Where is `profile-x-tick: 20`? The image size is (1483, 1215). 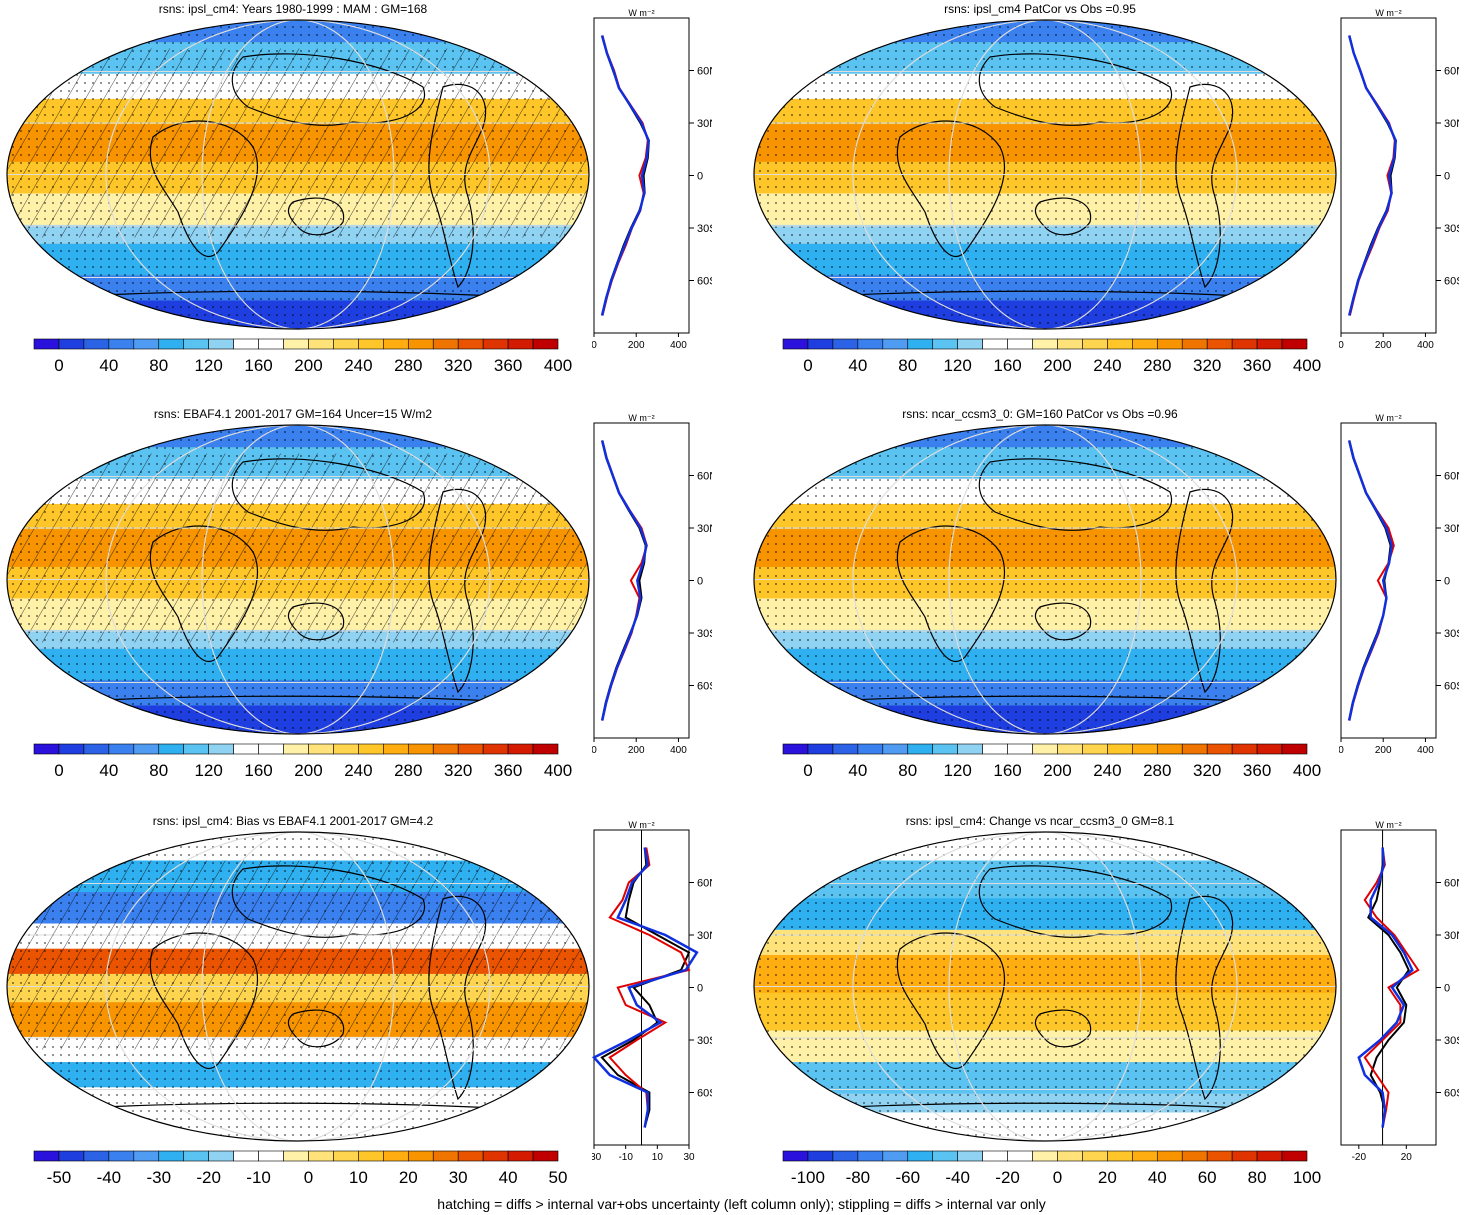
profile-x-tick: 20 is located at coordinates (1407, 1157).